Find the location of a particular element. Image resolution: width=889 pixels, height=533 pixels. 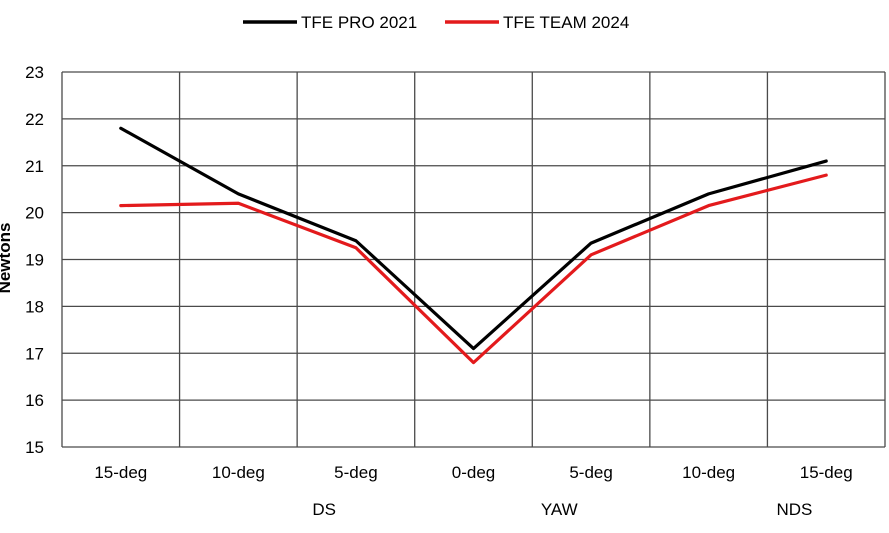

y-tick-label: 23 is located at coordinates (34, 72).